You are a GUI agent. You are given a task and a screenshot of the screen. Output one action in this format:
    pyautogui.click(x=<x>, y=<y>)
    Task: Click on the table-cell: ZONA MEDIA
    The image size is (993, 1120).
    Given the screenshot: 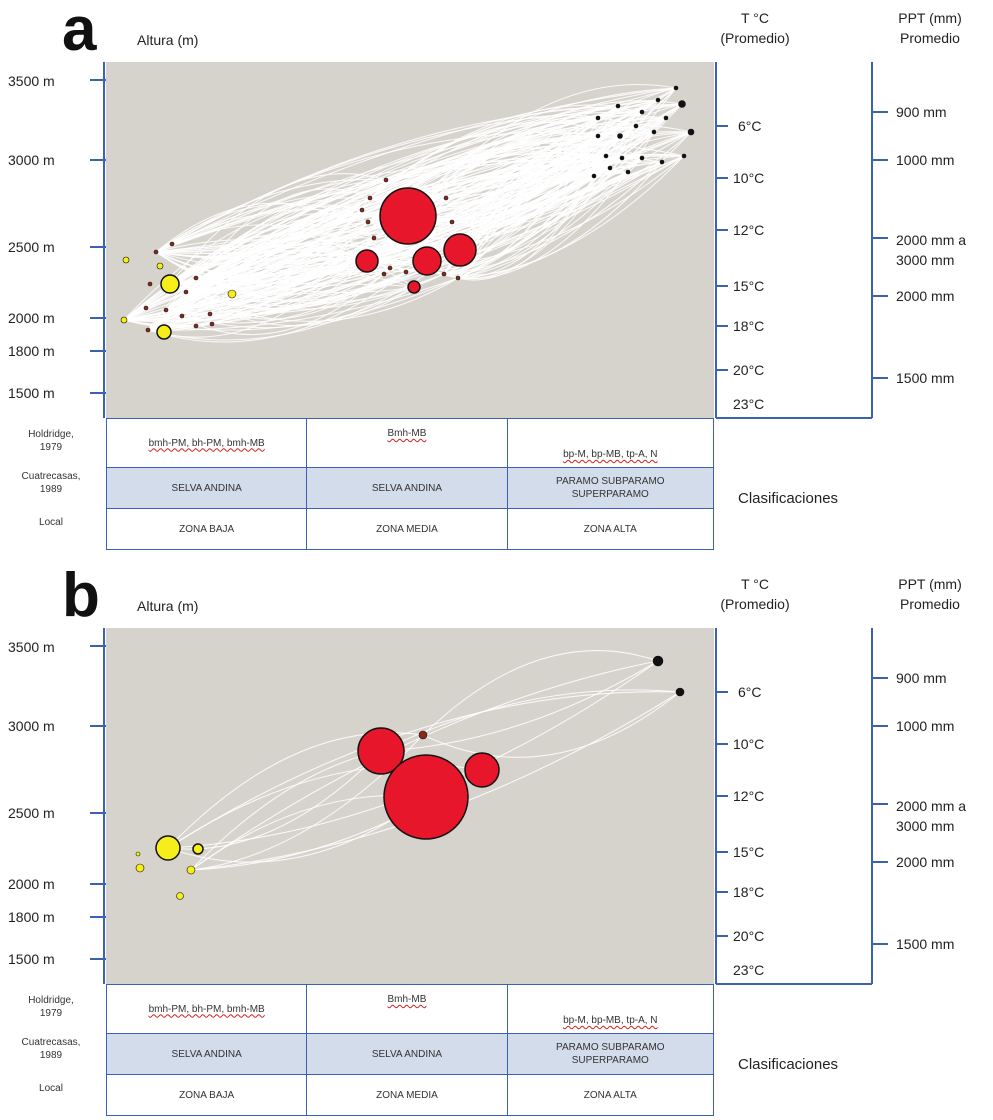 What is the action you would take?
    pyautogui.click(x=407, y=1095)
    